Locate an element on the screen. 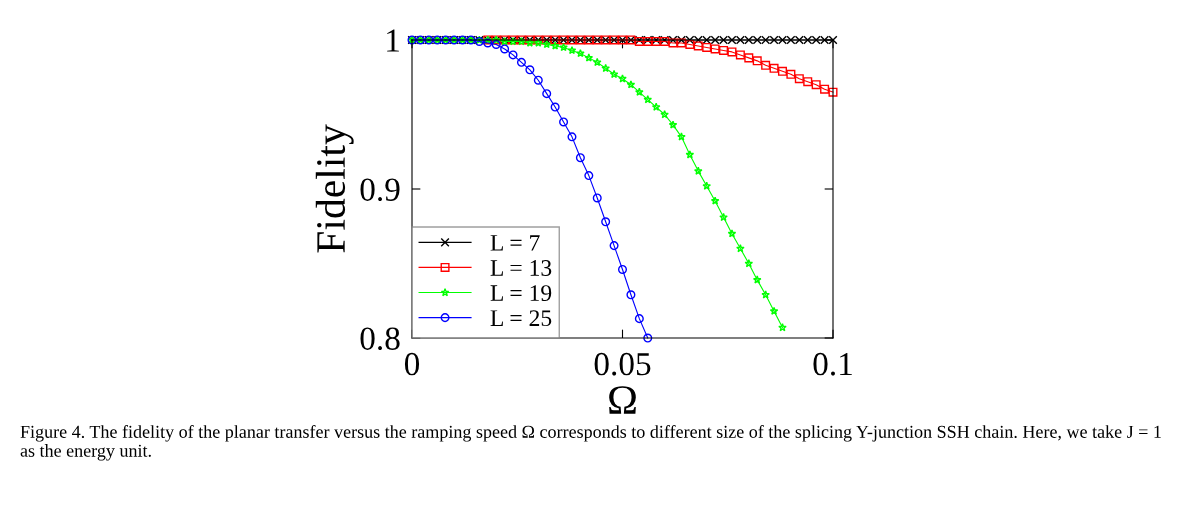 The width and height of the screenshot is (1181, 511). legend-label: L = 19 is located at coordinates (521, 293).